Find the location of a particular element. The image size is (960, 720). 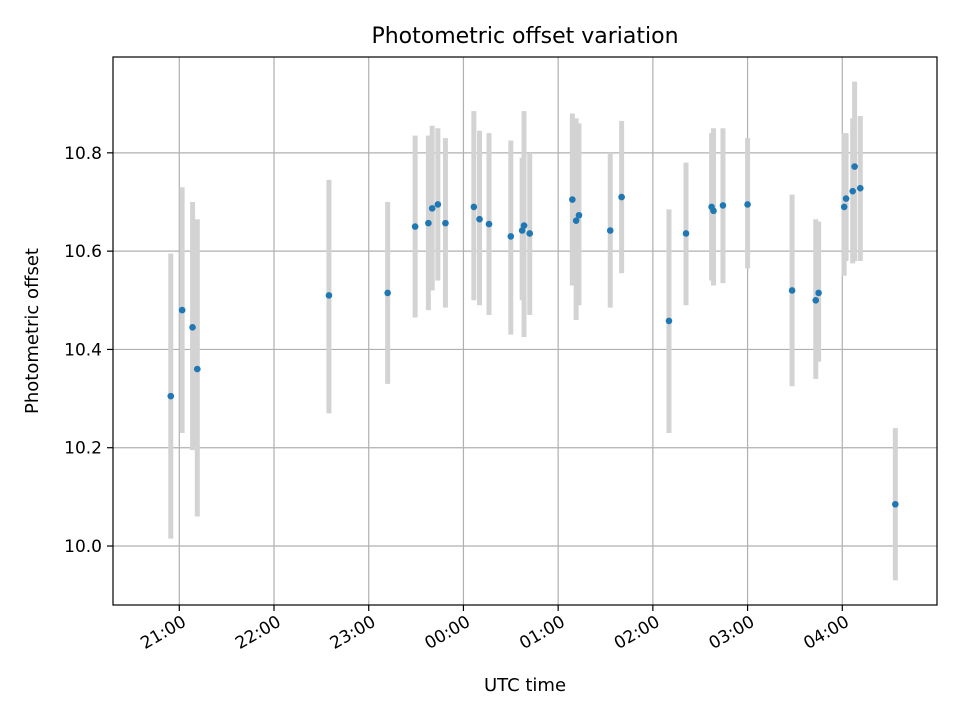

y-tick-label: 10.4 is located at coordinates (83, 350).